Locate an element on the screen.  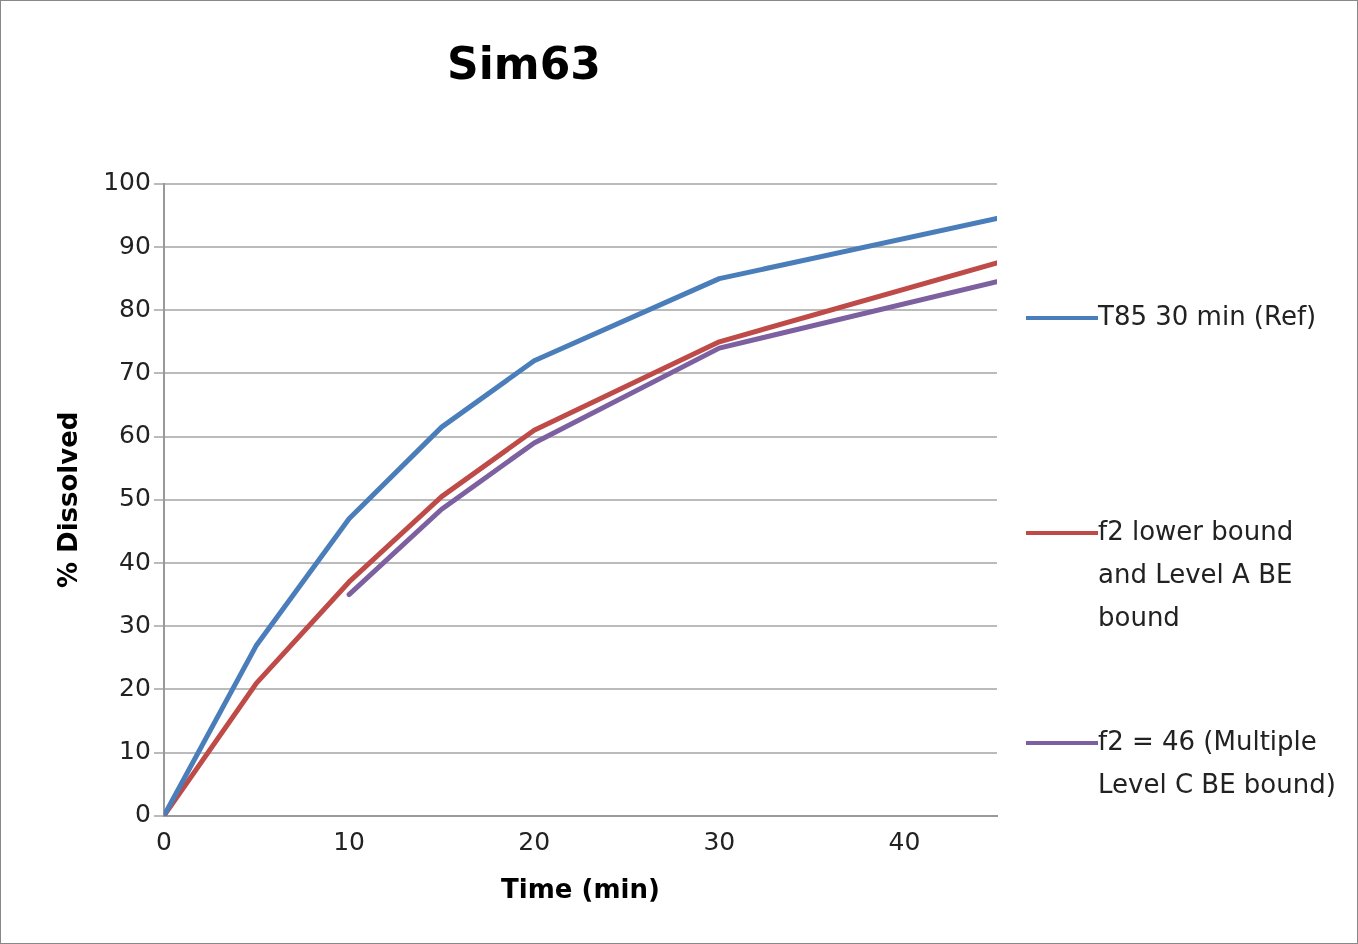
chart-title: Sim63 is located at coordinates (524, 63).